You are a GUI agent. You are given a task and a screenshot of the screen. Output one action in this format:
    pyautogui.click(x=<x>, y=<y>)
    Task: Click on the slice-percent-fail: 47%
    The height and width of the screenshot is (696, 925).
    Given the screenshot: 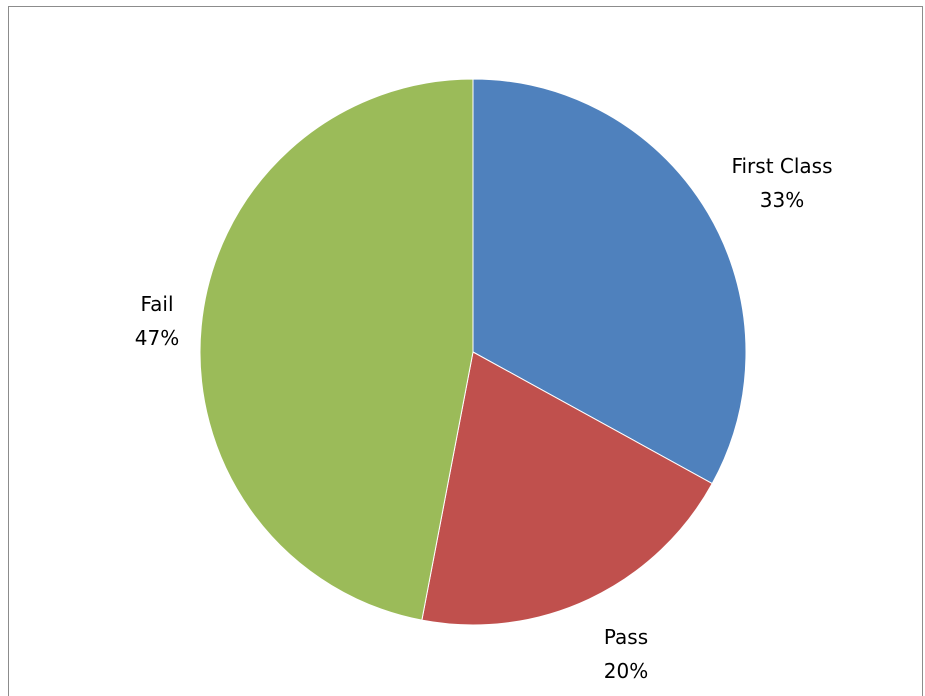 What is the action you would take?
    pyautogui.click(x=157, y=338)
    